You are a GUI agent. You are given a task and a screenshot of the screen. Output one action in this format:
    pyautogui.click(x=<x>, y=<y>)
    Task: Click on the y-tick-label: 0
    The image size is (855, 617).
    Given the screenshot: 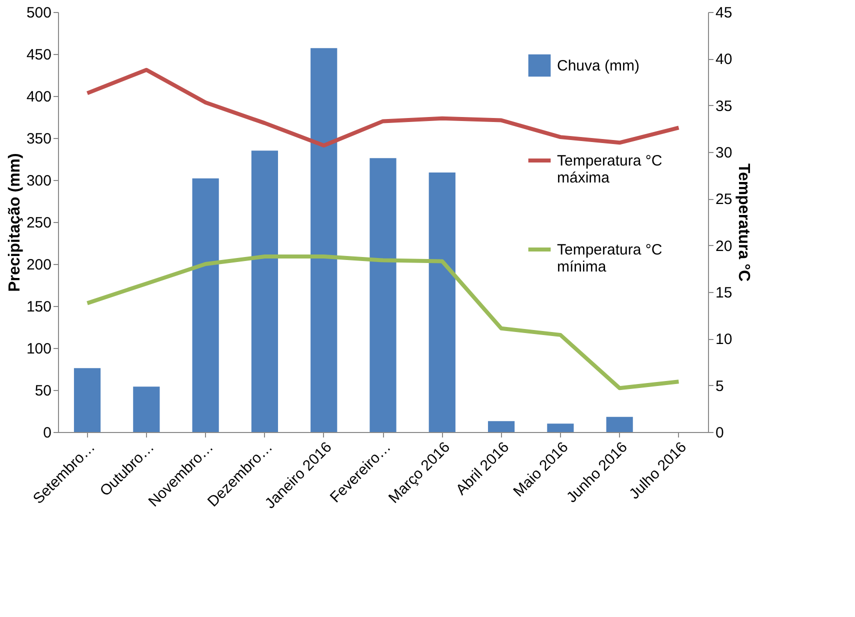 What is the action you would take?
    pyautogui.click(x=47, y=433)
    